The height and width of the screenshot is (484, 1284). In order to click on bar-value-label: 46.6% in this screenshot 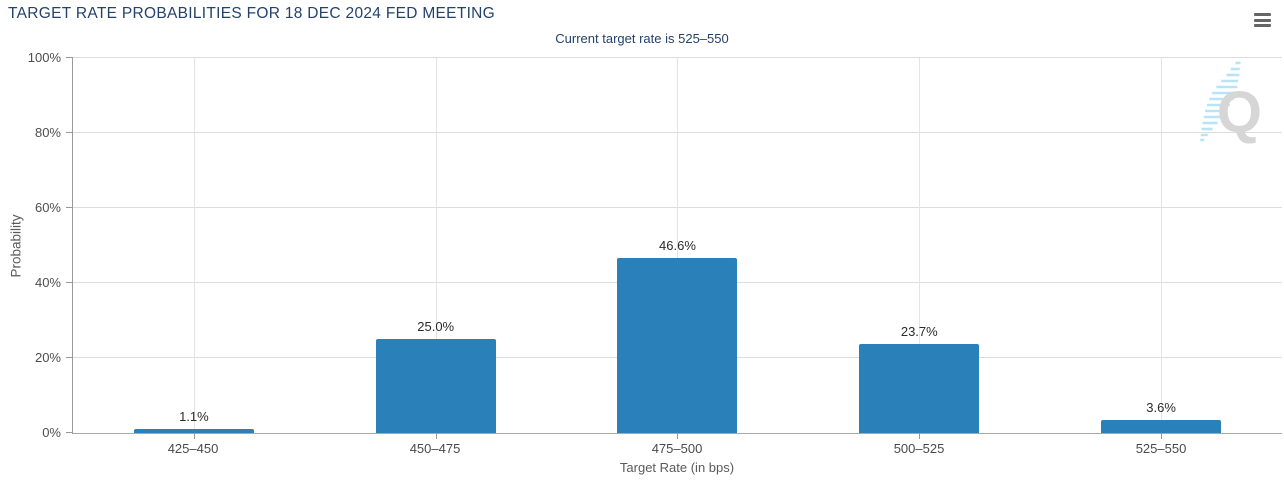, I will do `click(677, 246)`.